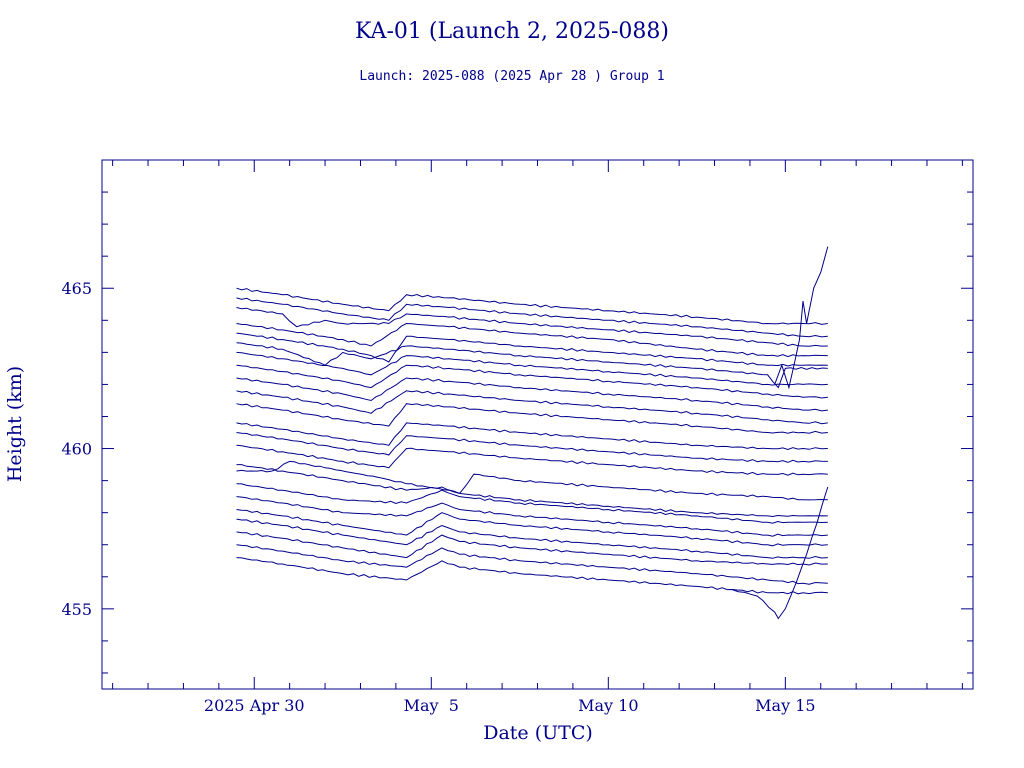  I want to click on y-axis-label: Height (km), so click(15, 424).